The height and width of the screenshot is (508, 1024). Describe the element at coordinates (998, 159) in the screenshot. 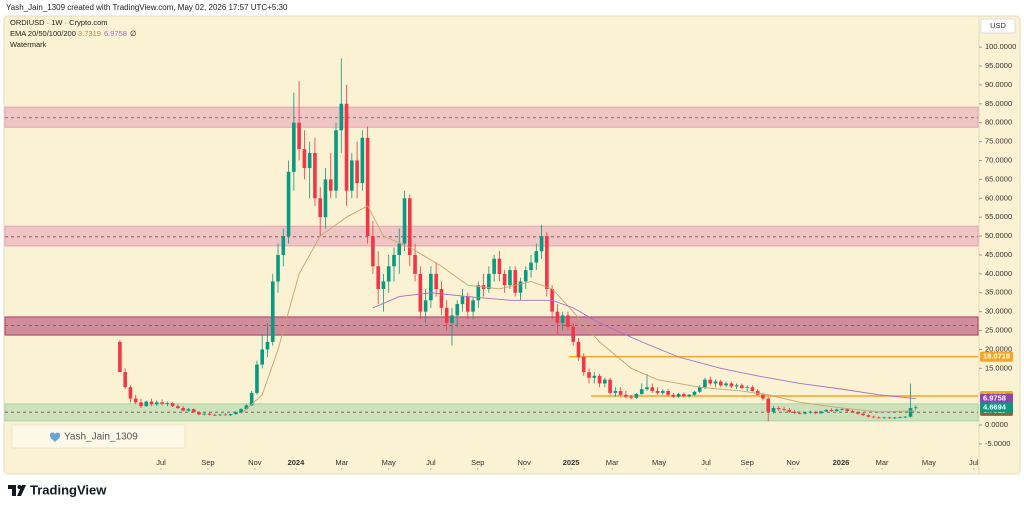

I see `y-tick-label: 70.0000` at that location.